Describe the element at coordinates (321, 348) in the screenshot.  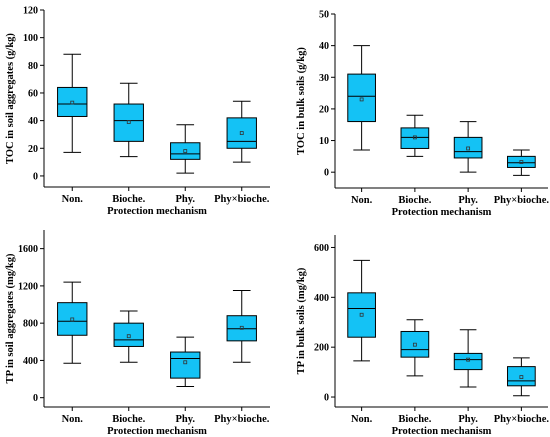
I see `y-tick-label: 200` at that location.